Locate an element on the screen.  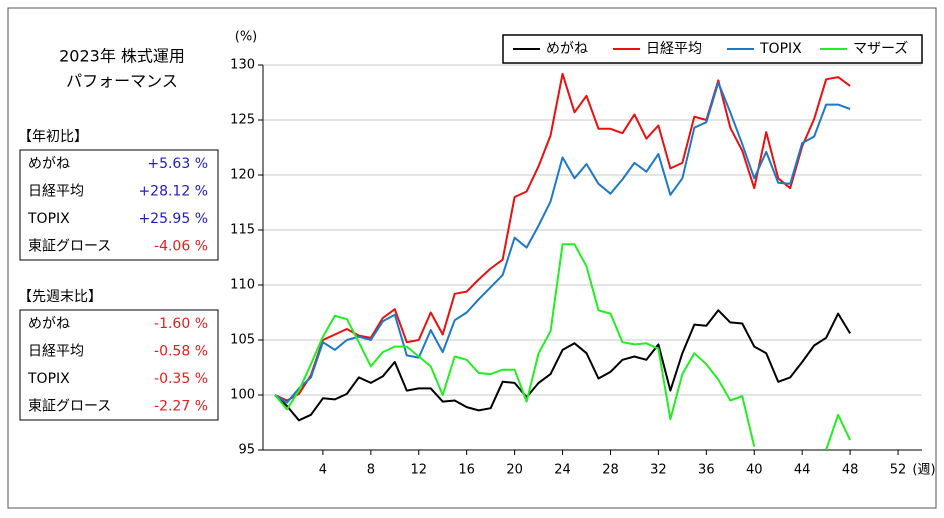
y-tick-label: 110 is located at coordinates (242, 285).